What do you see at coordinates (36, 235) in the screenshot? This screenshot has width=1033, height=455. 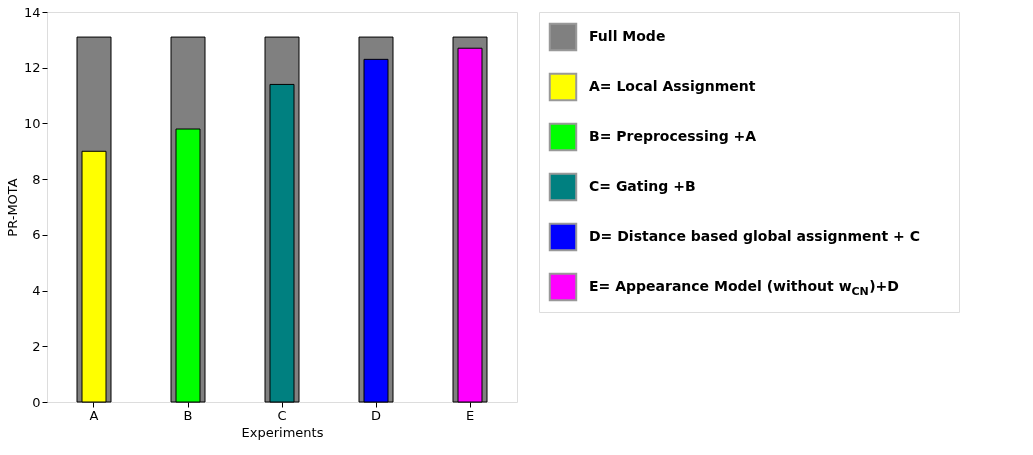 I see `y-tick-label: 6` at bounding box center [36, 235].